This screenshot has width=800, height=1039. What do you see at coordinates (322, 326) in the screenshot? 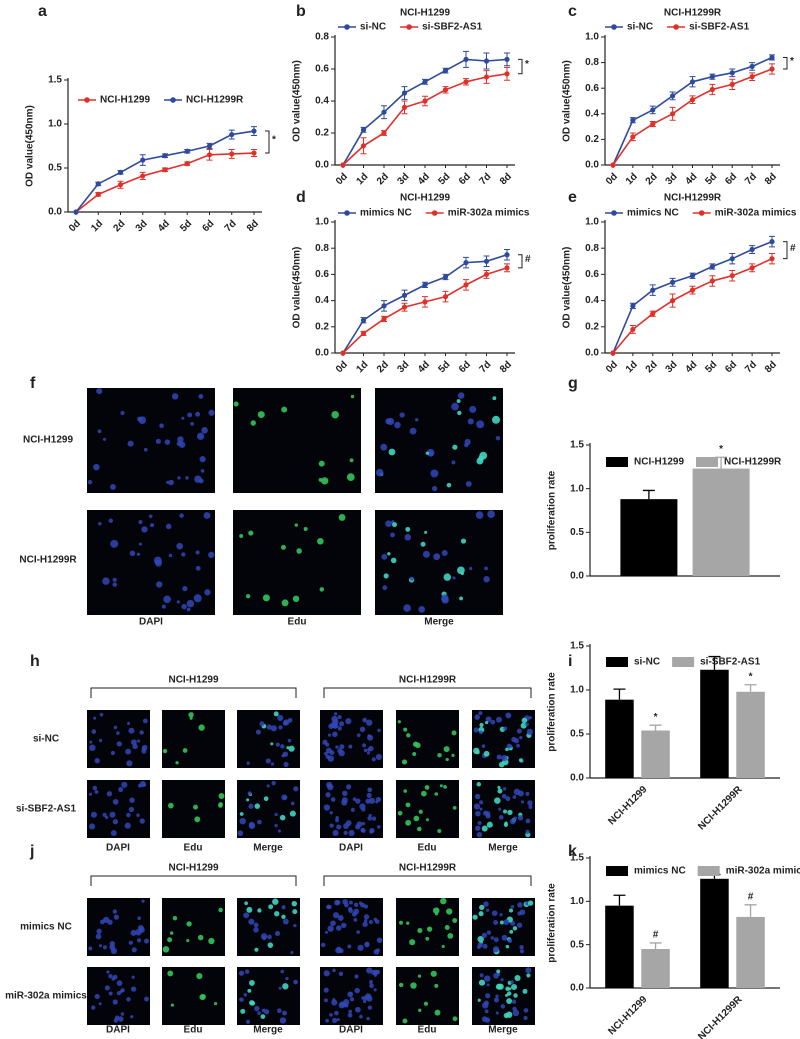
I see `y-tick-label: 0.2` at bounding box center [322, 326].